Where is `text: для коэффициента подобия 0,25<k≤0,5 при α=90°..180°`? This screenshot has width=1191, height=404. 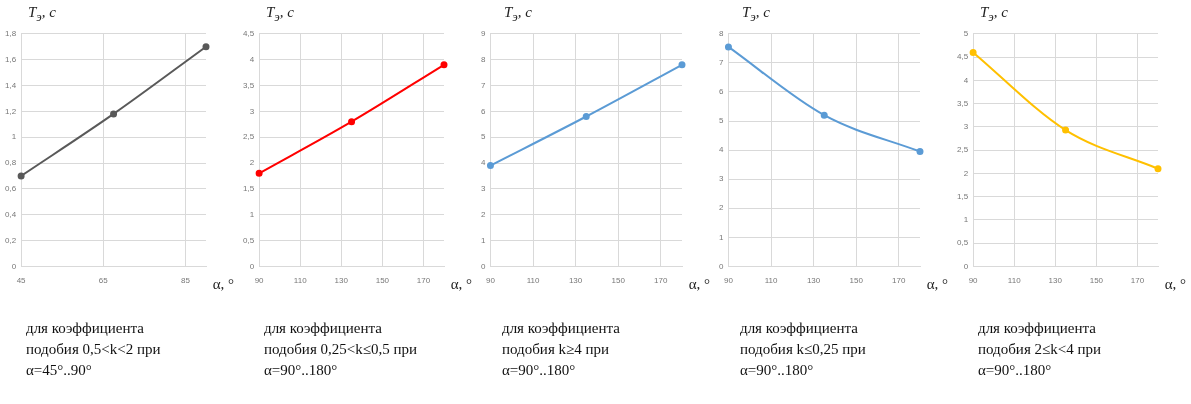 text: для коэффициента подобия 0,25<k≤0,5 при α=90°..180° is located at coordinates (341, 349).